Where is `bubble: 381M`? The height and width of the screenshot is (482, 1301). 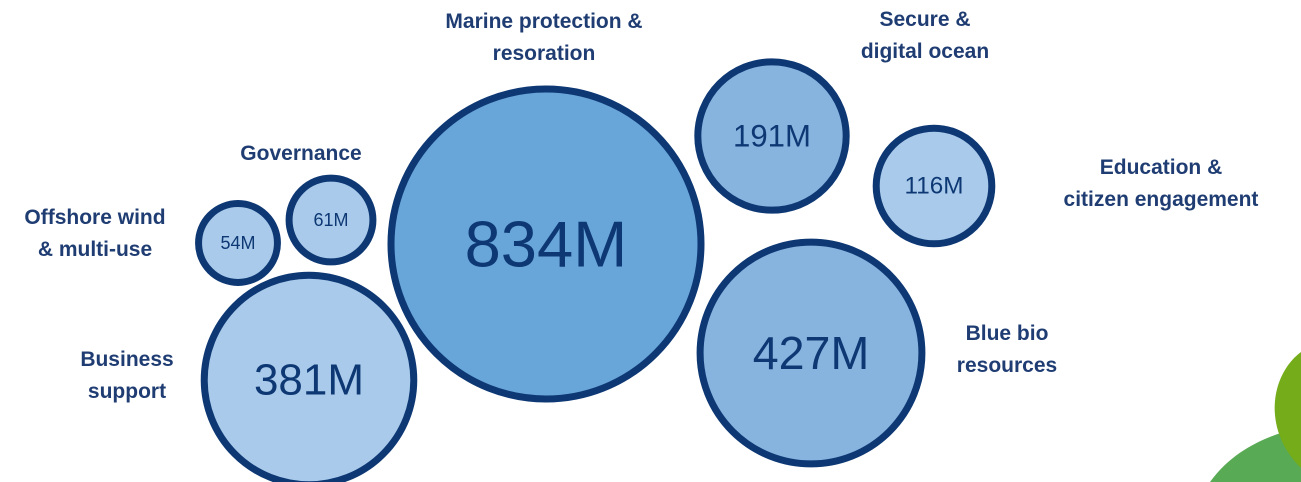 bubble: 381M is located at coordinates (309, 376).